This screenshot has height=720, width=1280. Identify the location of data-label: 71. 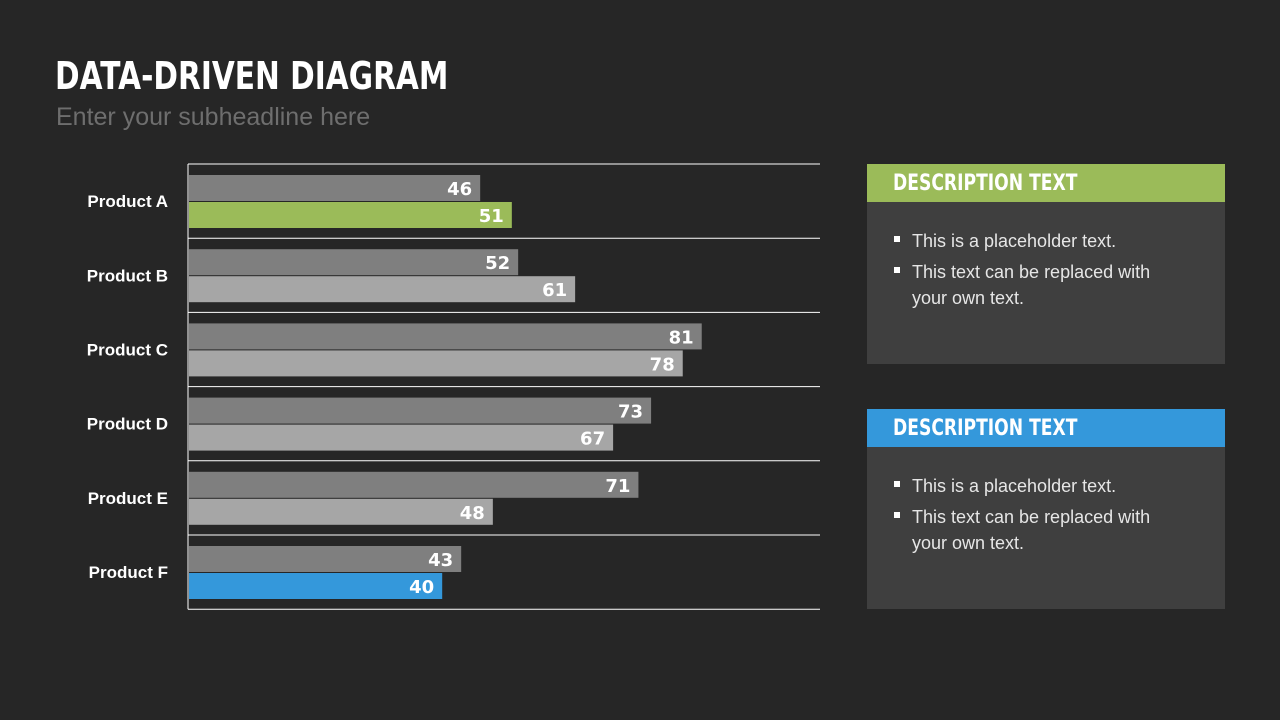
(617, 486).